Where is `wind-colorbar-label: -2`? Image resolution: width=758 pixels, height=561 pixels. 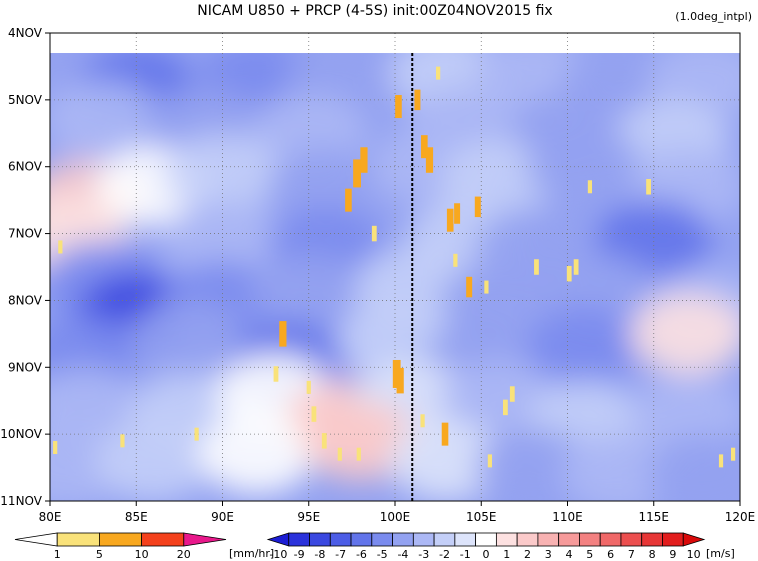 wind-colorbar-label: -2 is located at coordinates (444, 554).